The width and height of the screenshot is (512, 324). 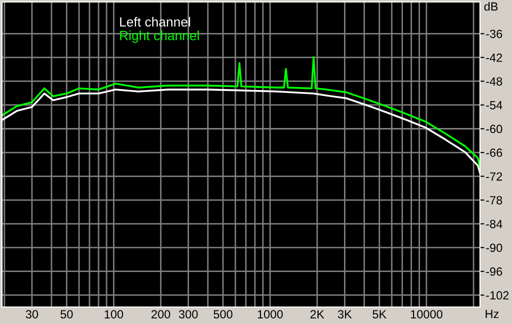 What do you see at coordinates (223, 314) in the screenshot?
I see `x-tick-label: 500` at bounding box center [223, 314].